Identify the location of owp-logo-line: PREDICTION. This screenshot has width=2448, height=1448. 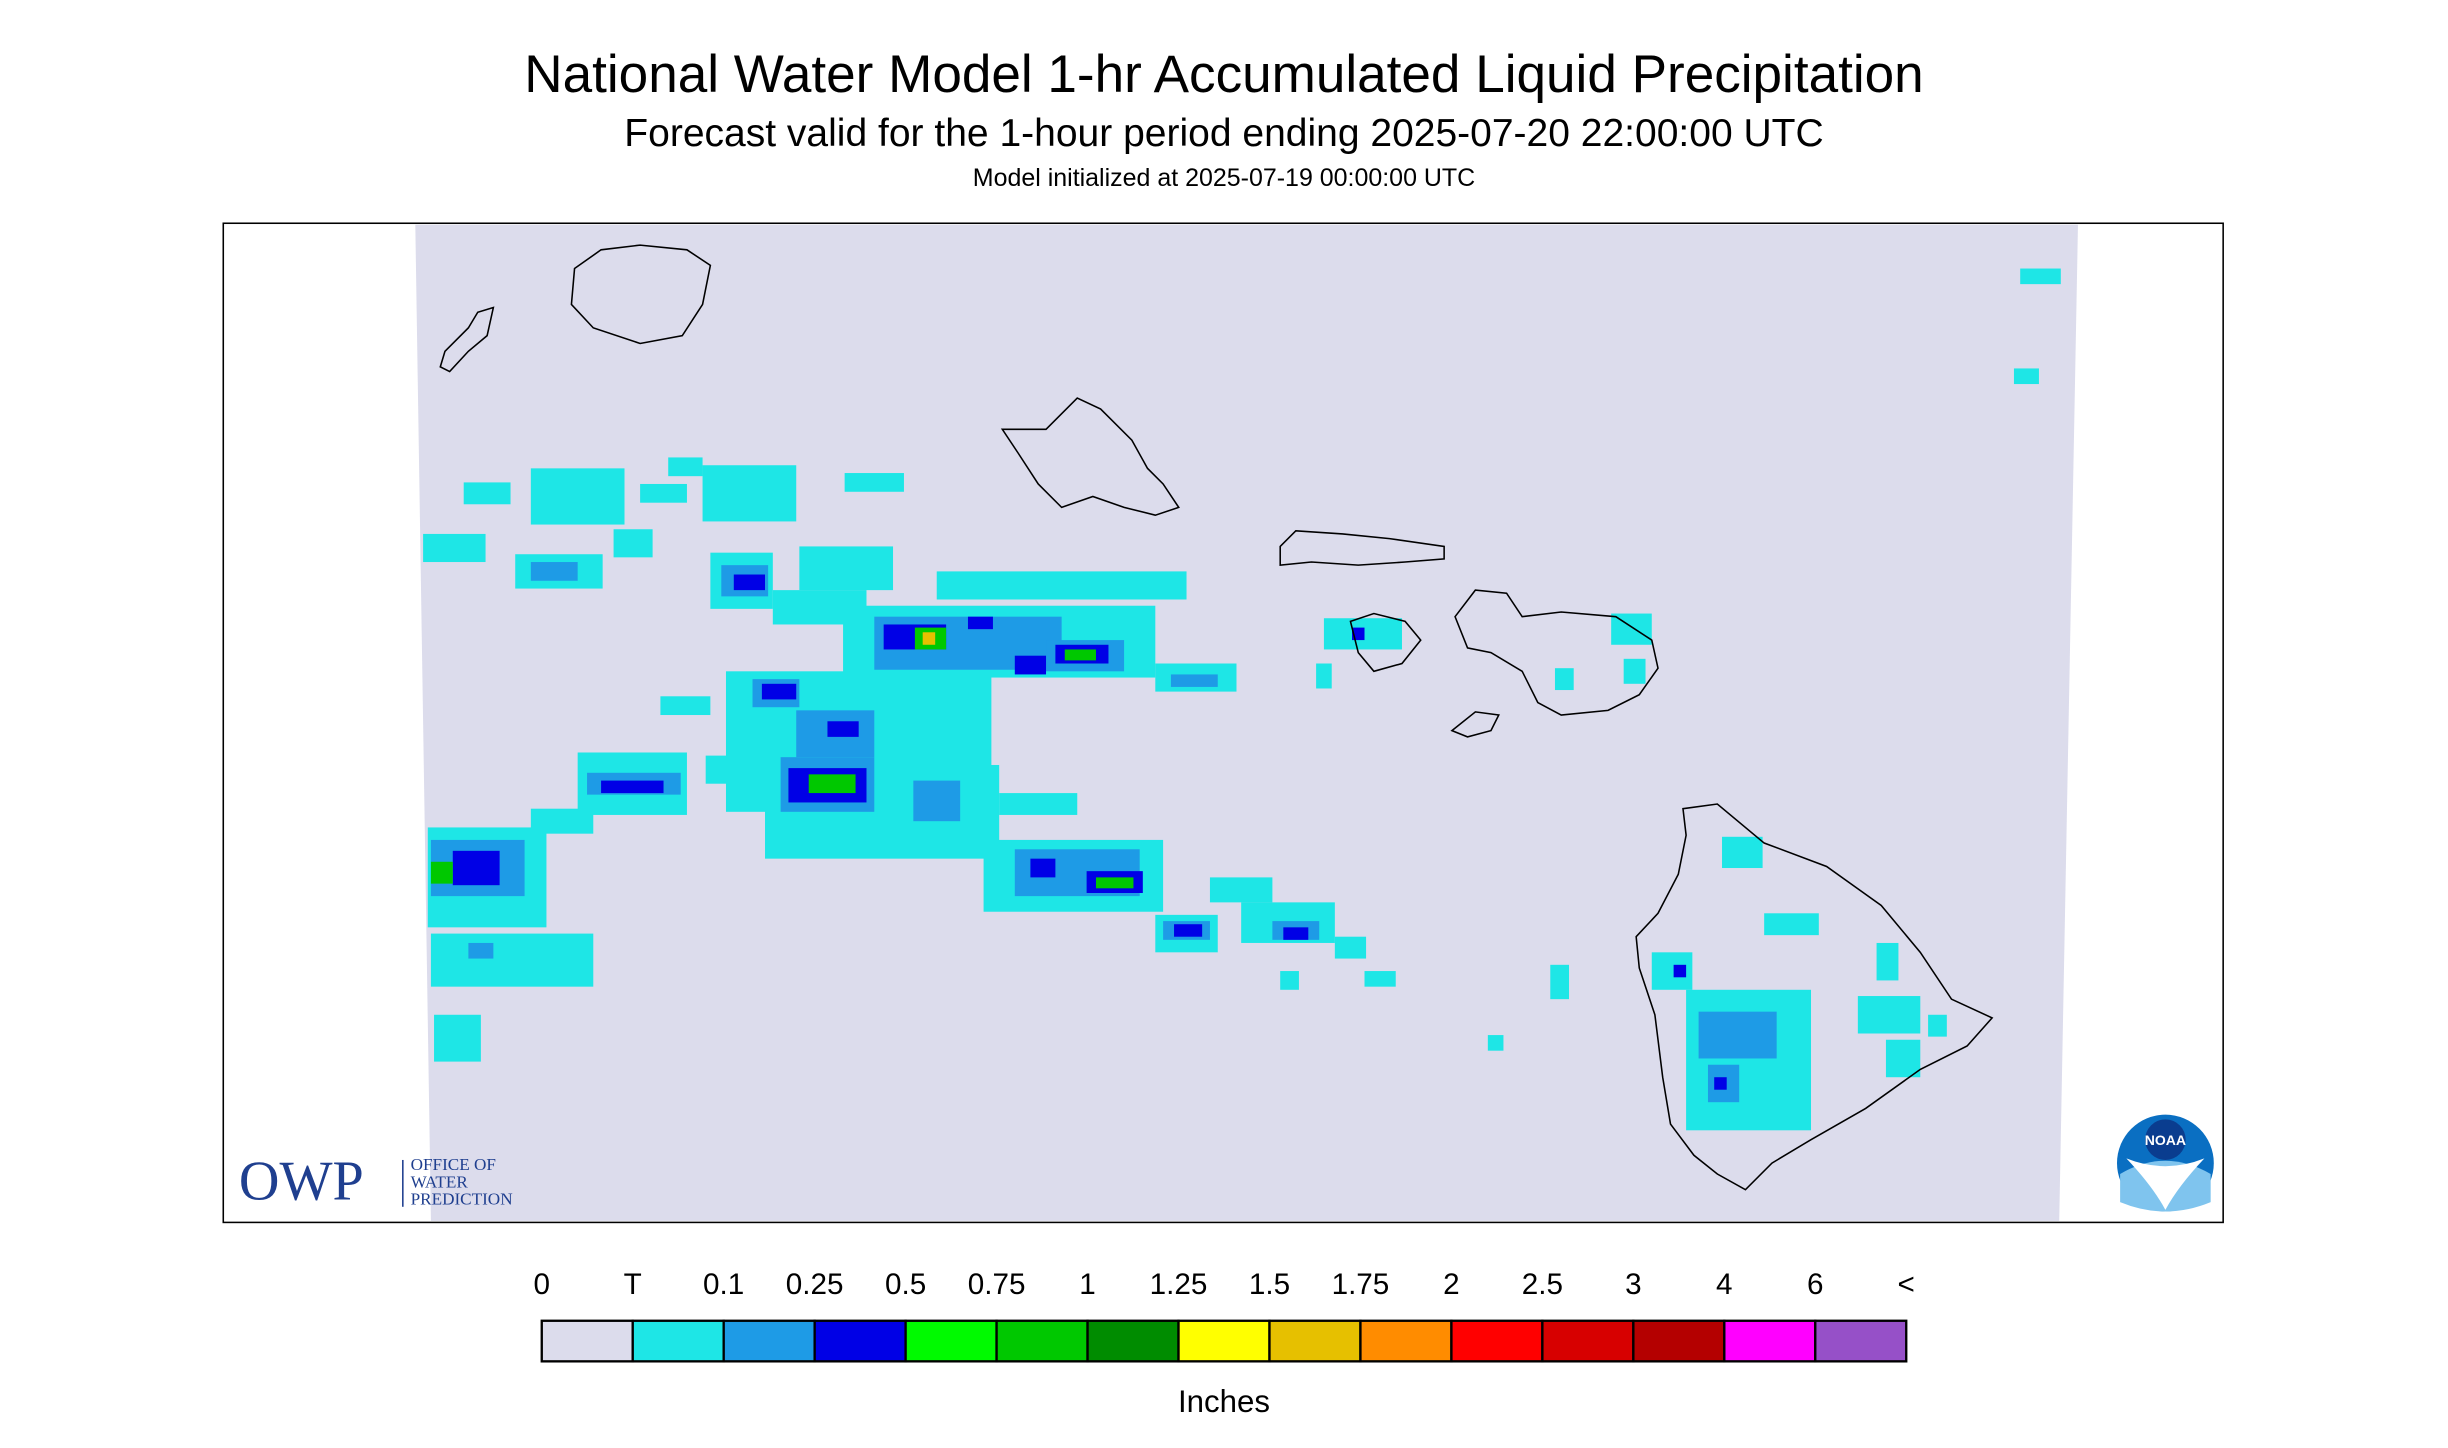
(462, 1198).